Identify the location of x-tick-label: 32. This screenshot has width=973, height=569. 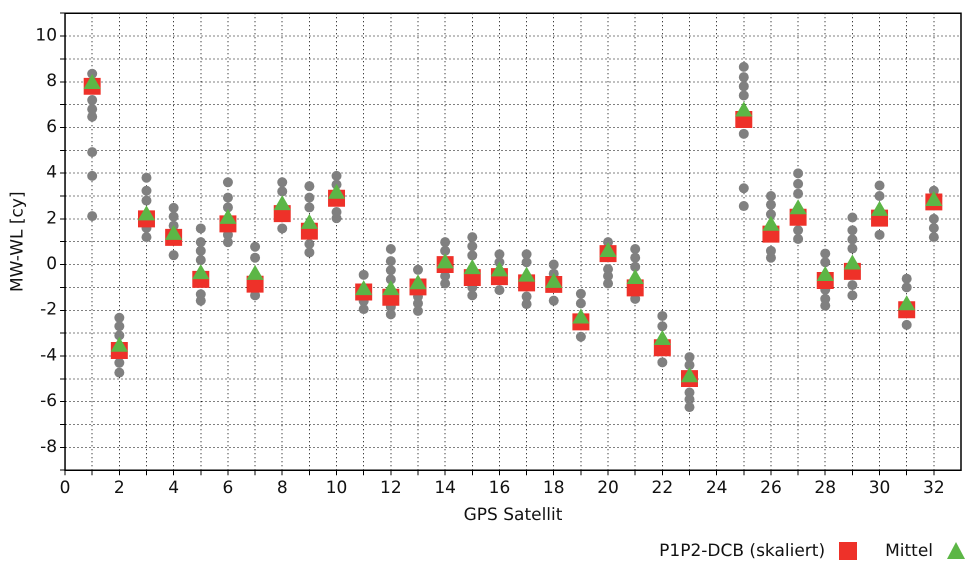
(934, 488).